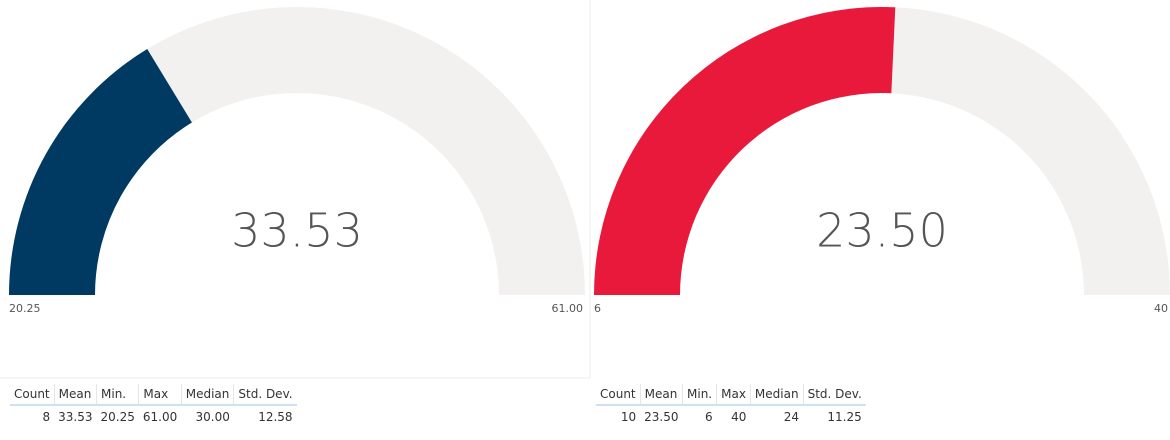 Image resolution: width=1170 pixels, height=440 pixels. What do you see at coordinates (25, 308) in the screenshot?
I see `gauge-tick-label: 20.25` at bounding box center [25, 308].